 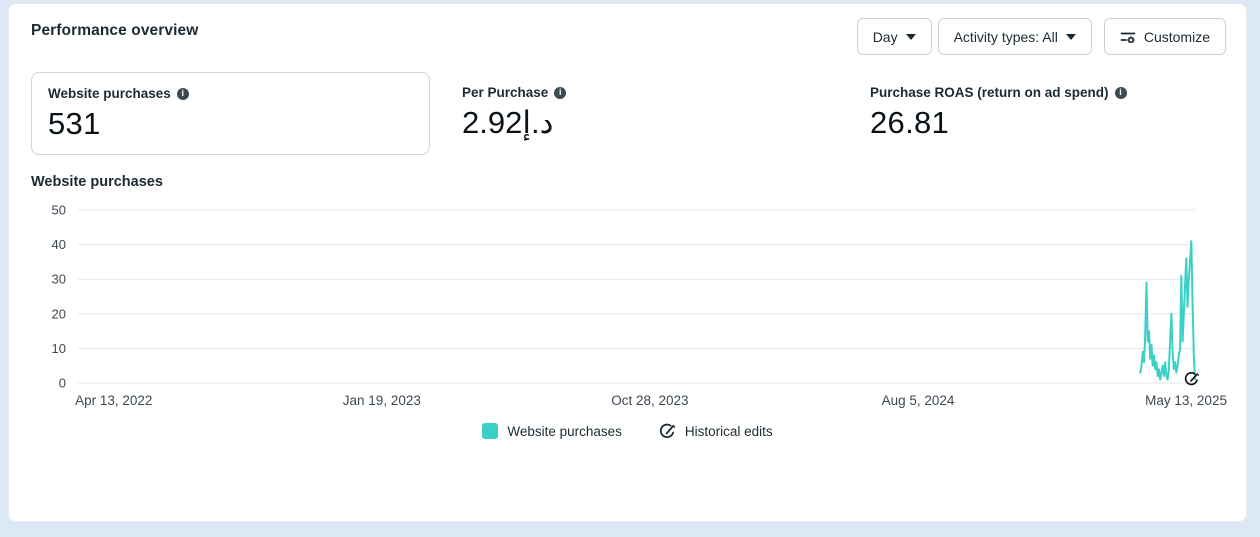 I want to click on legend-label: Website purchases, so click(x=564, y=431).